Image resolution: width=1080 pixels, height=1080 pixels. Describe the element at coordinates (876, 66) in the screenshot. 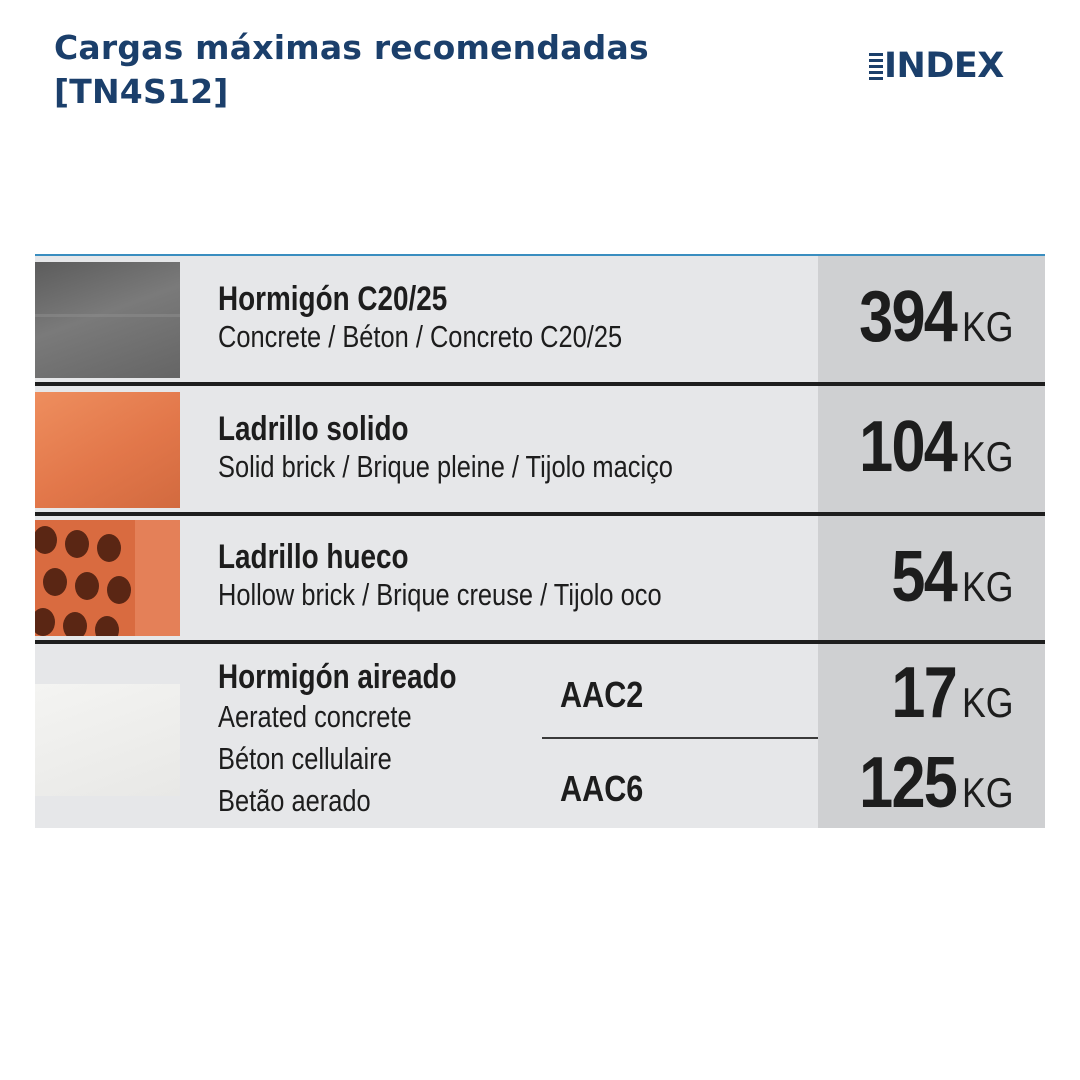

I see `logo-stripes-icon` at that location.